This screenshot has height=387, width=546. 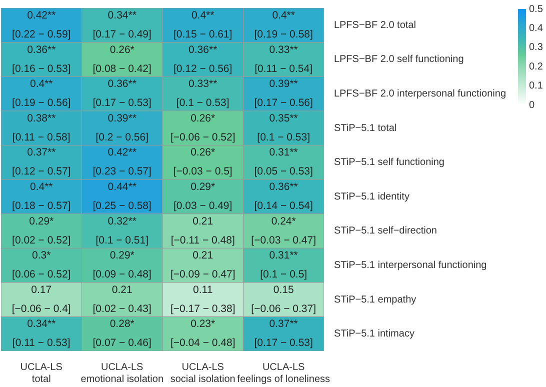 I want to click on data-label: 0.4** [0.19 − 0.58], so click(x=283, y=25).